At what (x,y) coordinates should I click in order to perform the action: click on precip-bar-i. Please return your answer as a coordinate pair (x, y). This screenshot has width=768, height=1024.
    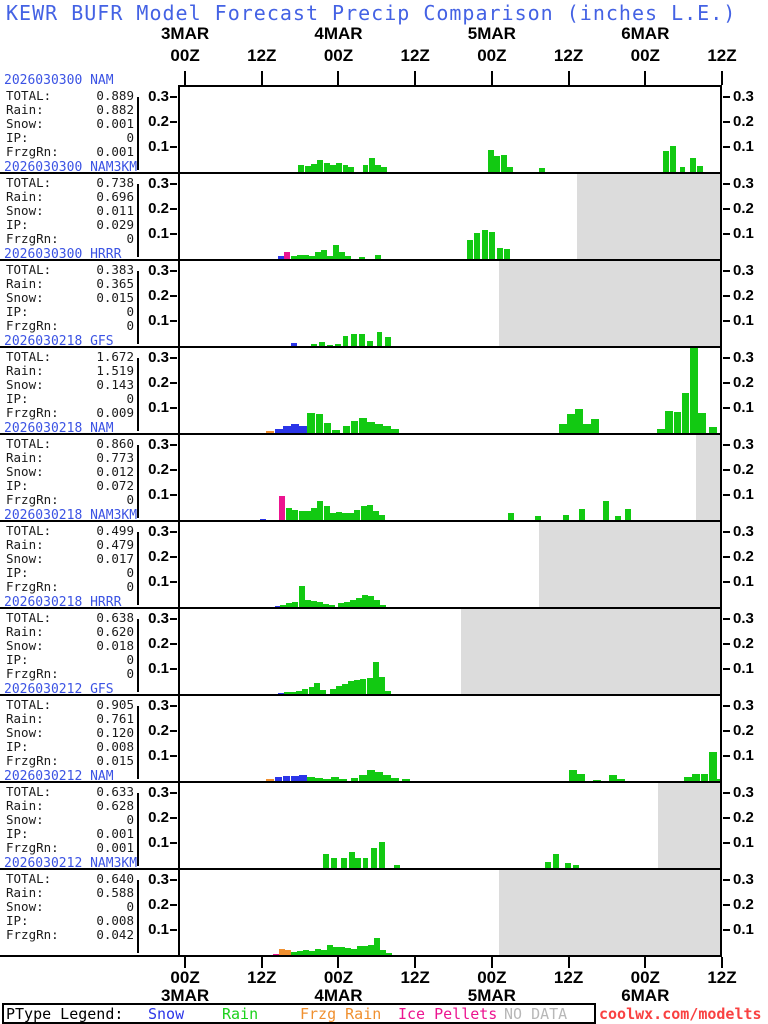
    Looking at the image, I should click on (287, 255).